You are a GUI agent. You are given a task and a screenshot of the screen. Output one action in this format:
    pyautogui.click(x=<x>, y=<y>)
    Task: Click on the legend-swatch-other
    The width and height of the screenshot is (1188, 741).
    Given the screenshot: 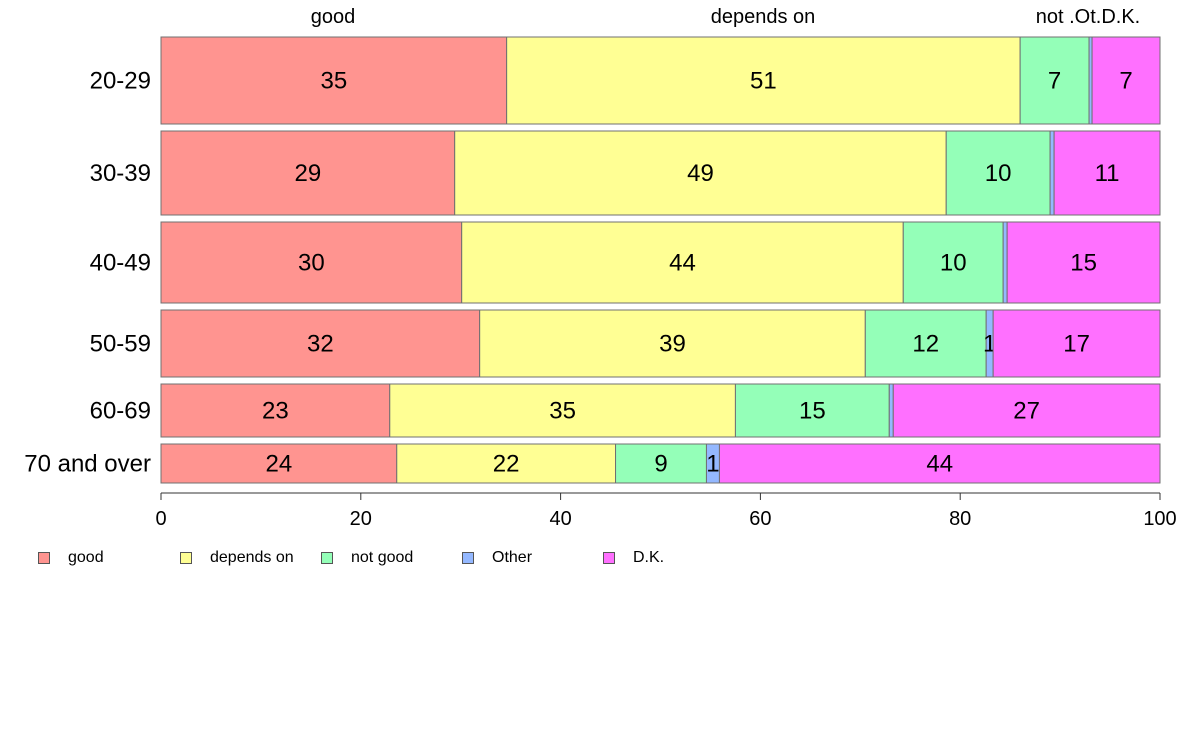 What is the action you would take?
    pyautogui.click(x=468, y=558)
    